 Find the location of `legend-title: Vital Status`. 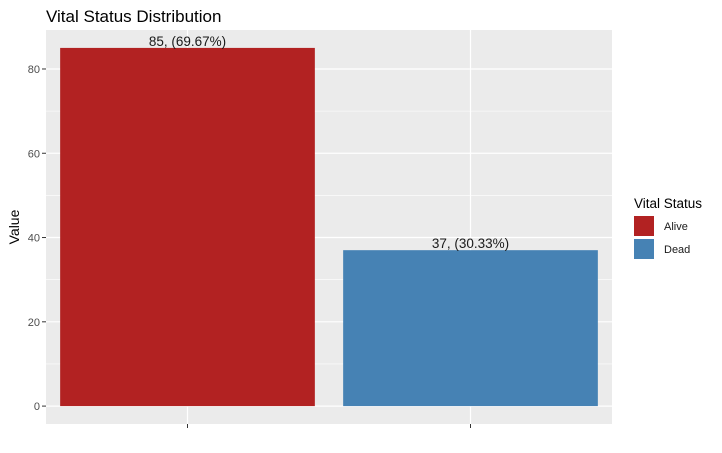

legend-title: Vital Status is located at coordinates (668, 203).